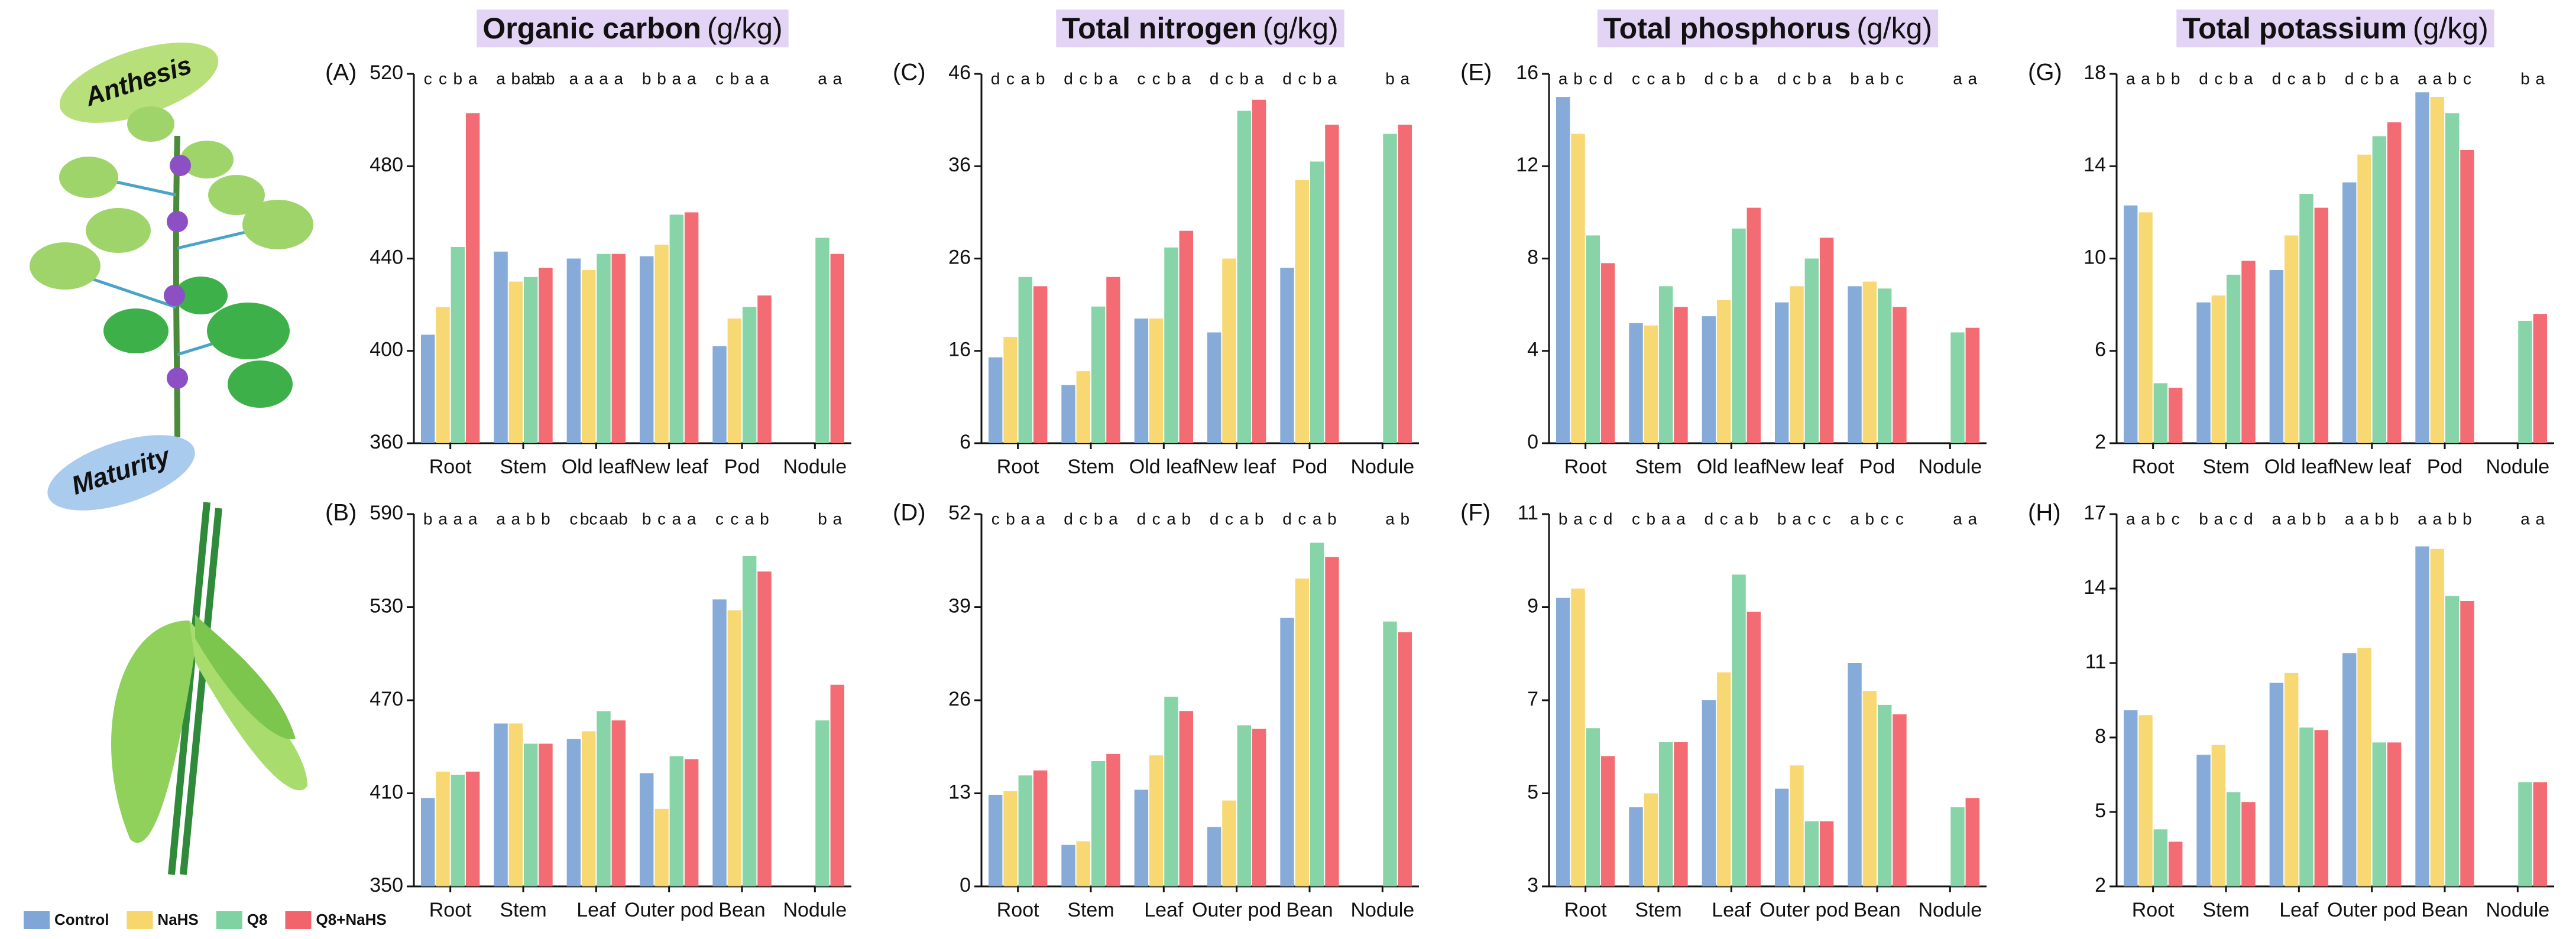  I want to click on significance-letter: ab, so click(530, 78).